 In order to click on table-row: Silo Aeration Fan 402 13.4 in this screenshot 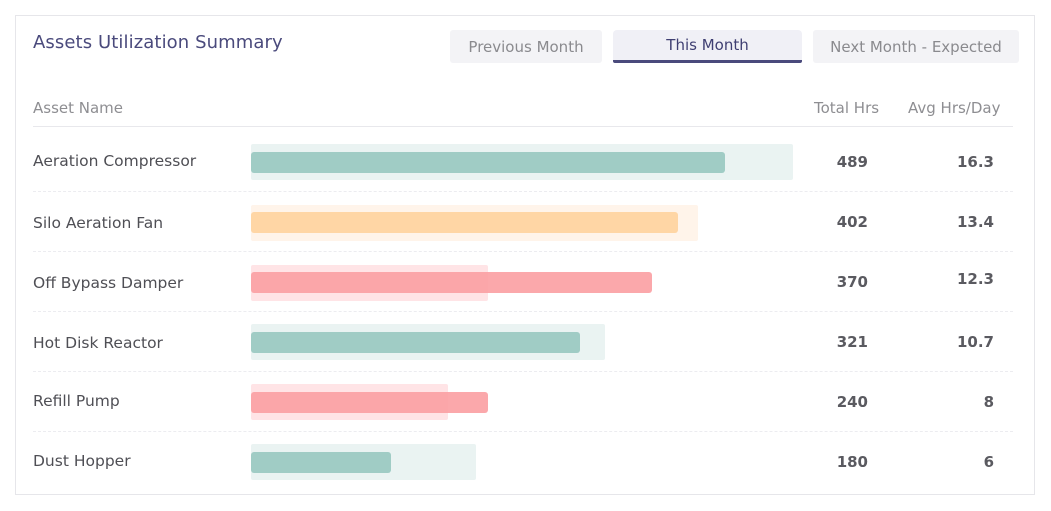, I will do `click(516, 222)`.